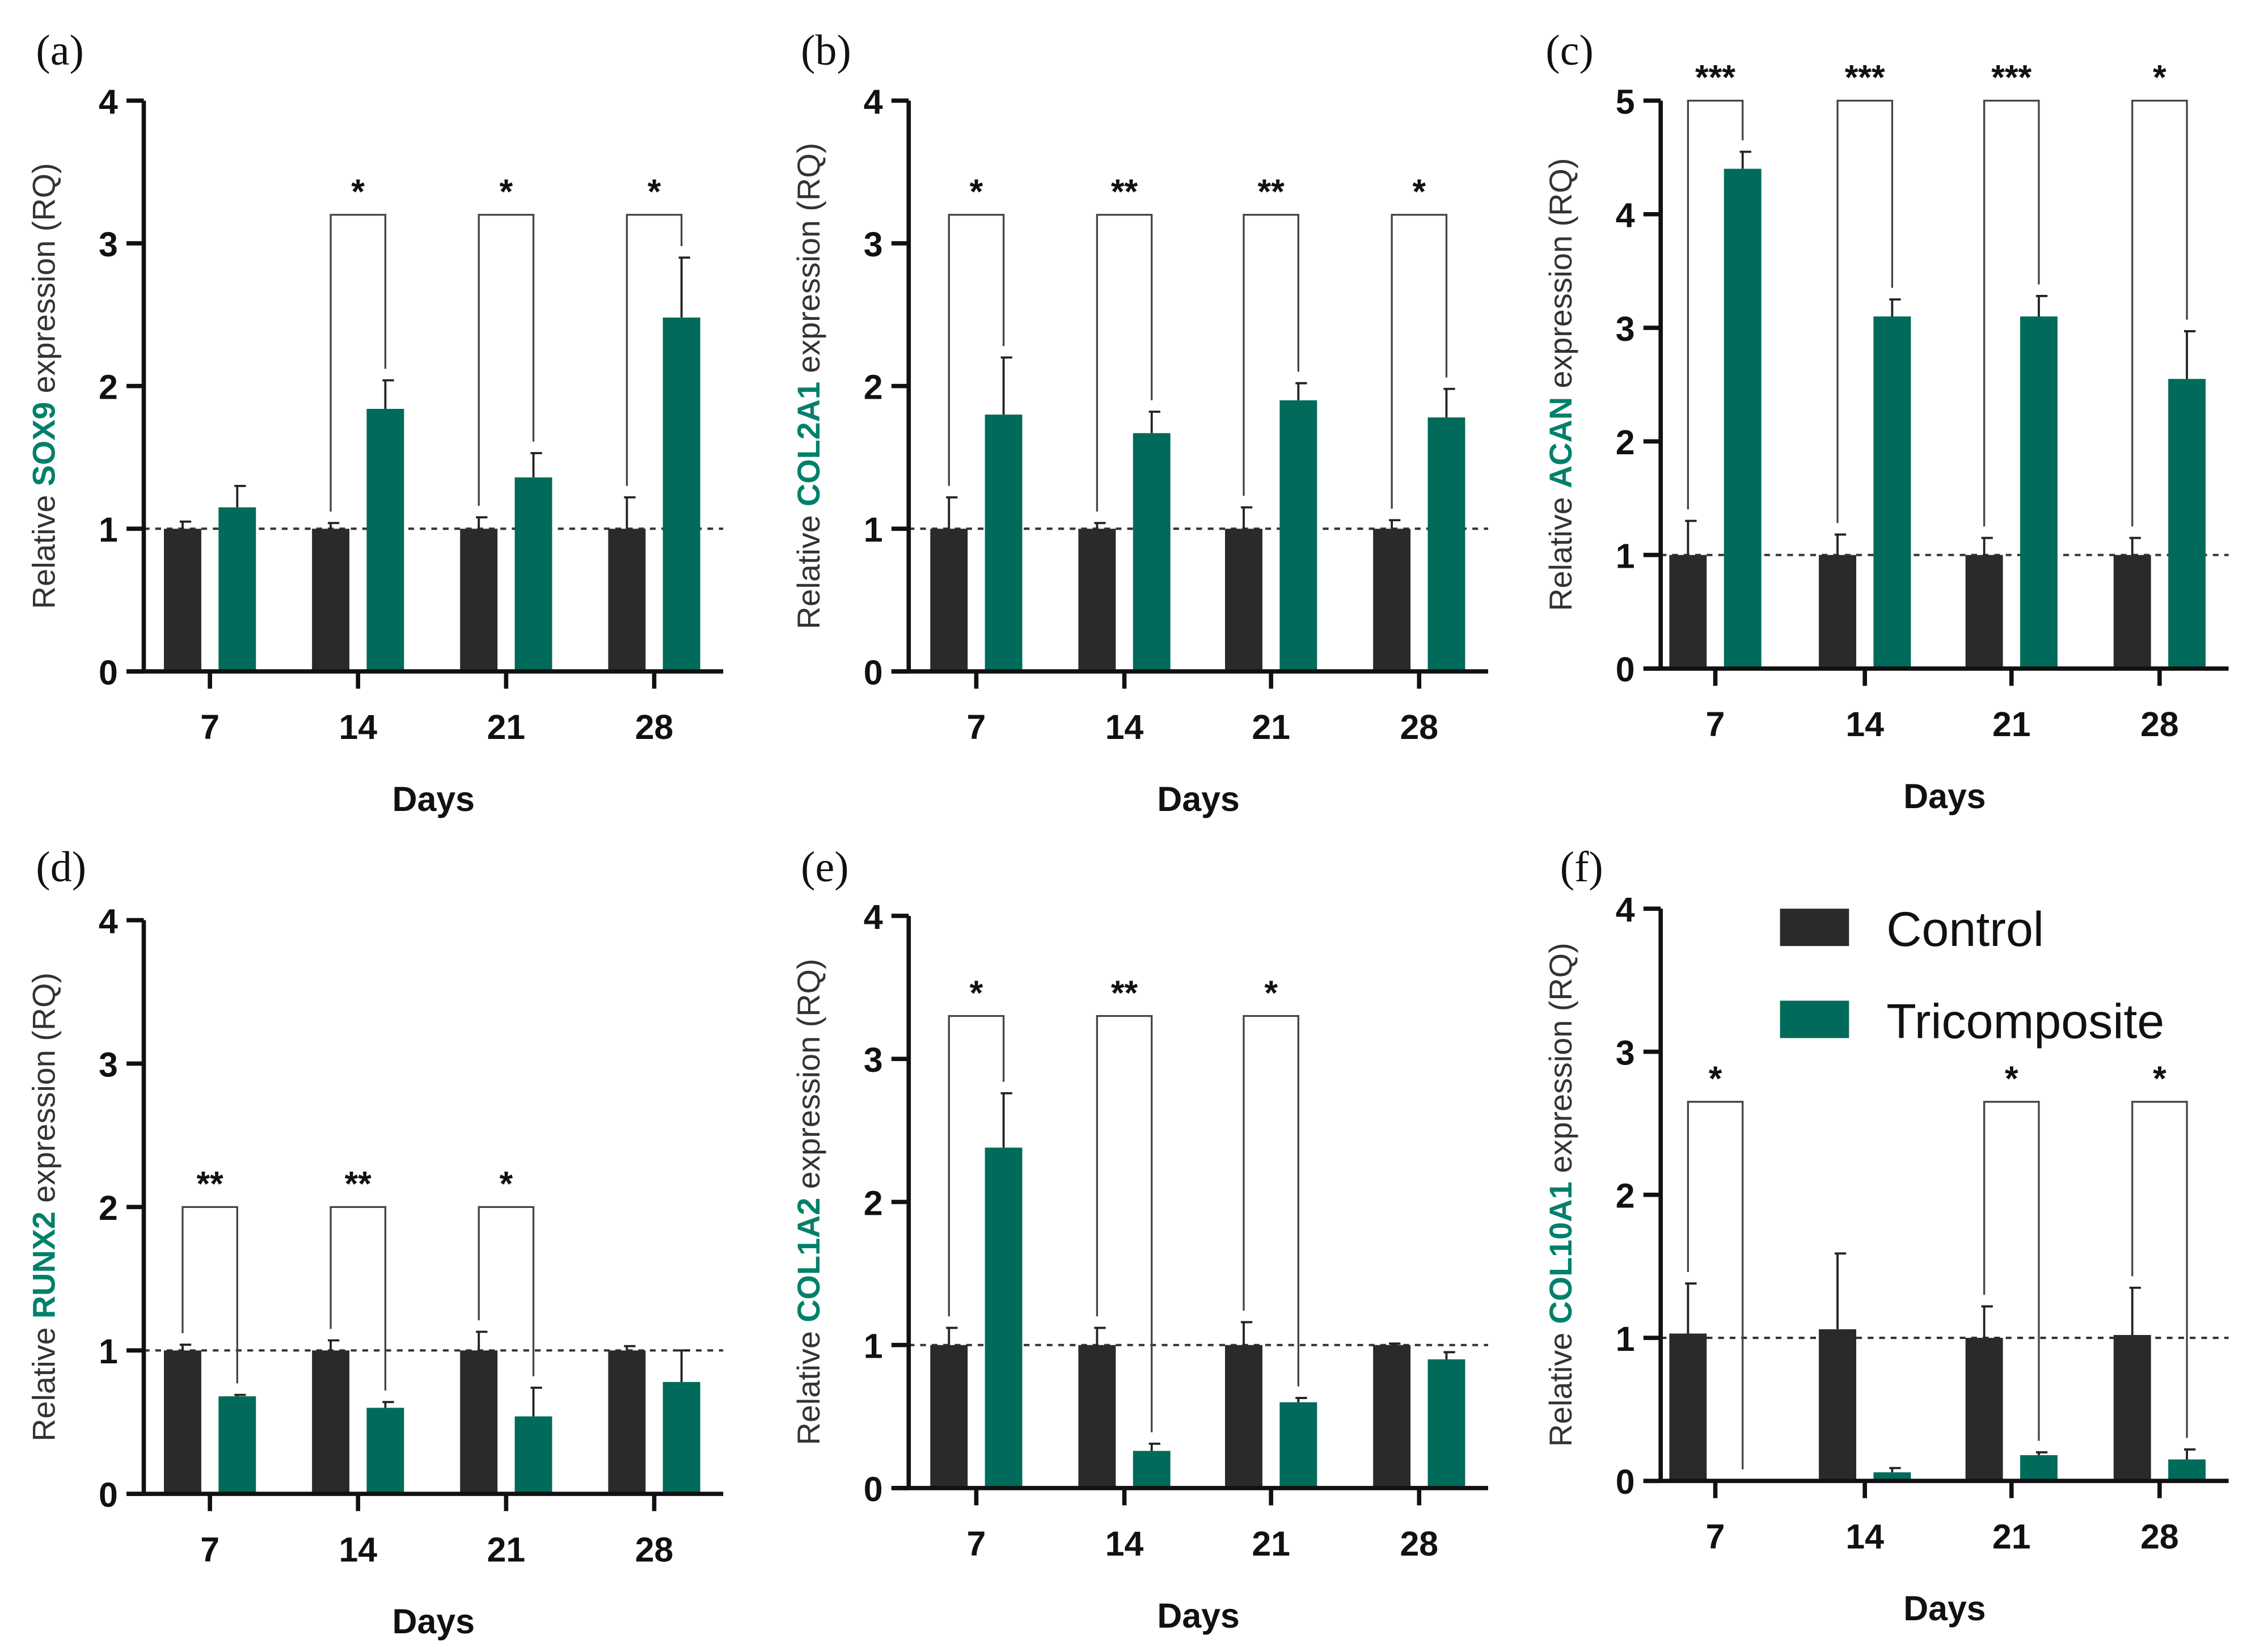  I want to click on legend-label-control: Control, so click(1965, 929).